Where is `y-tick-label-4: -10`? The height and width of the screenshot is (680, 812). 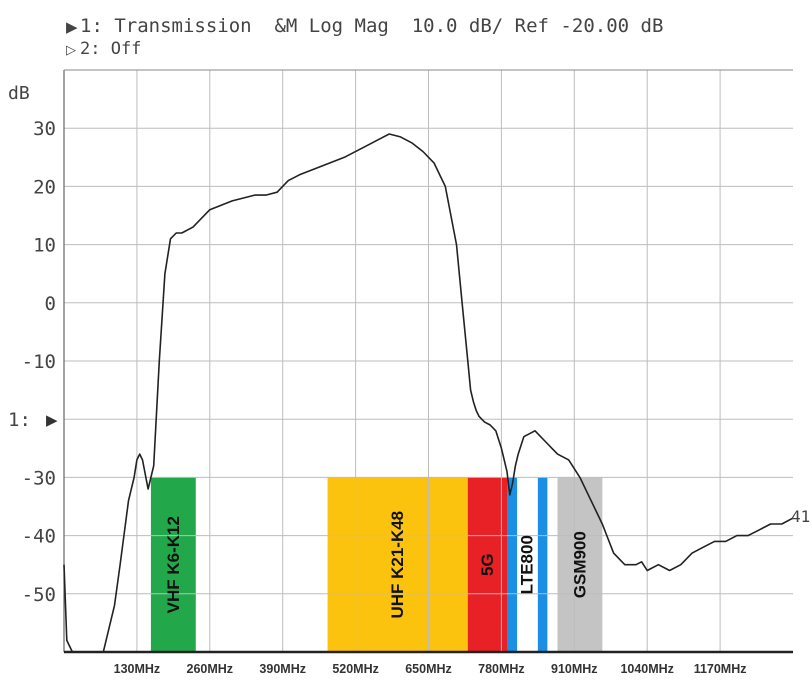 y-tick-label-4: -10 is located at coordinates (39, 362).